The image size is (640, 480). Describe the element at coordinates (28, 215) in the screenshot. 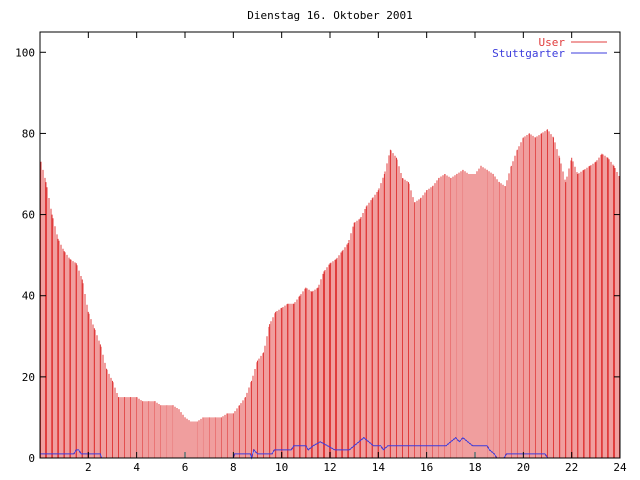

I see `y-tick-label: 60` at that location.